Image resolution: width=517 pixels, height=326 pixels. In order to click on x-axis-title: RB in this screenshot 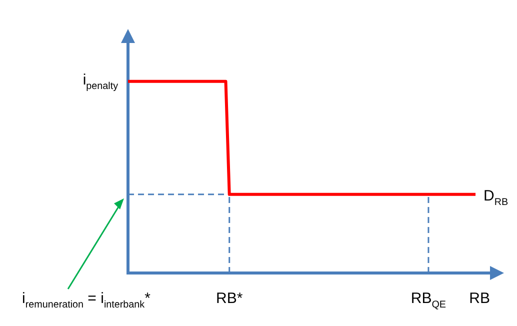, I will do `click(479, 298)`.